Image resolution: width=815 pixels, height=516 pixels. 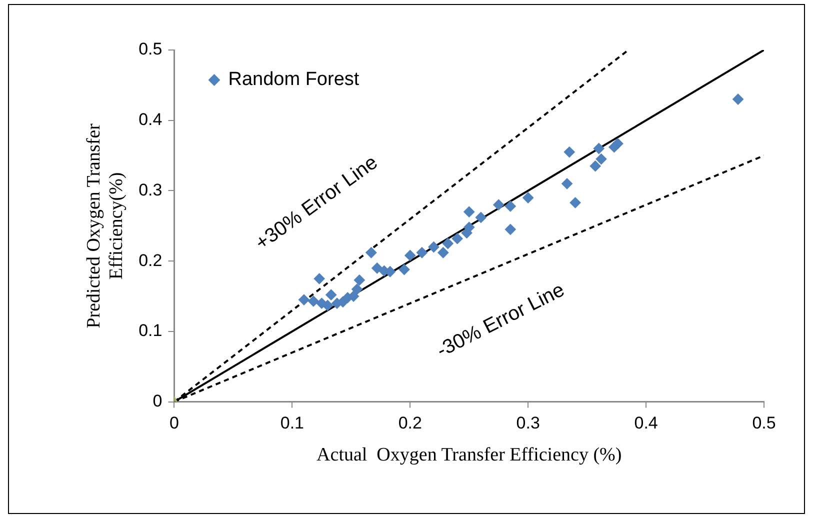 What do you see at coordinates (646, 423) in the screenshot?
I see `x-tick-label: 0.4` at bounding box center [646, 423].